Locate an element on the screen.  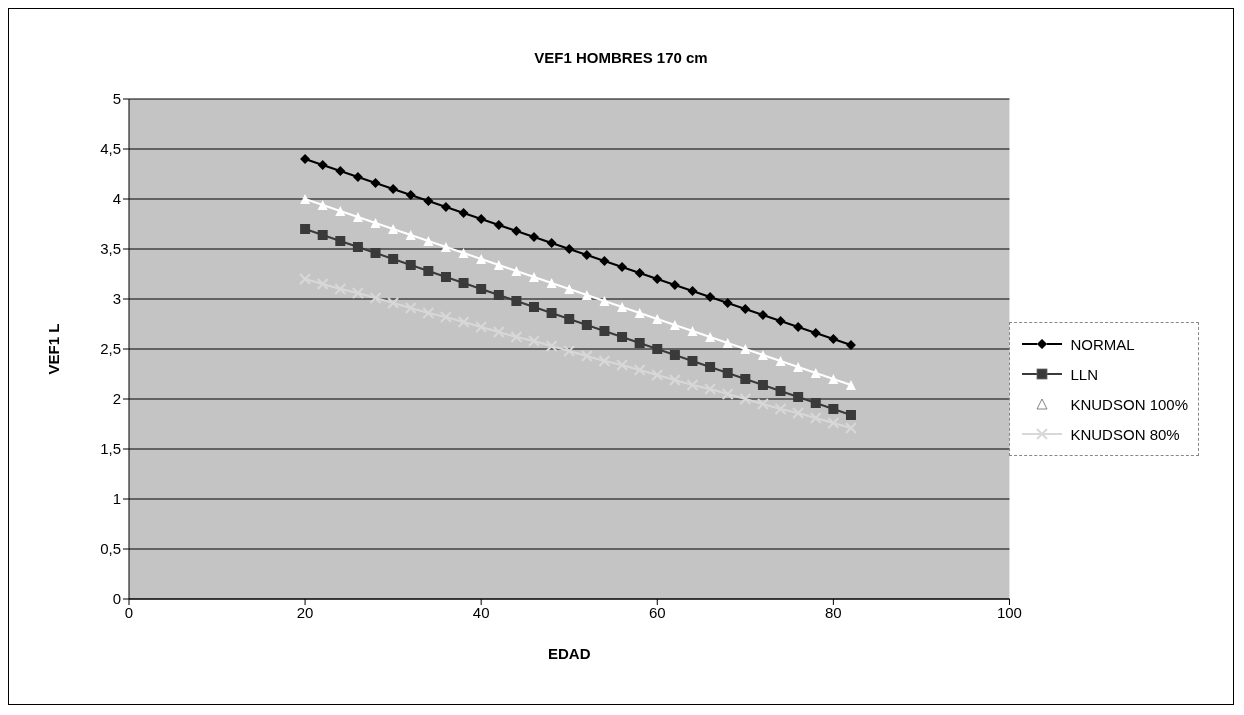
x-tick-label: 60 is located at coordinates (657, 612).